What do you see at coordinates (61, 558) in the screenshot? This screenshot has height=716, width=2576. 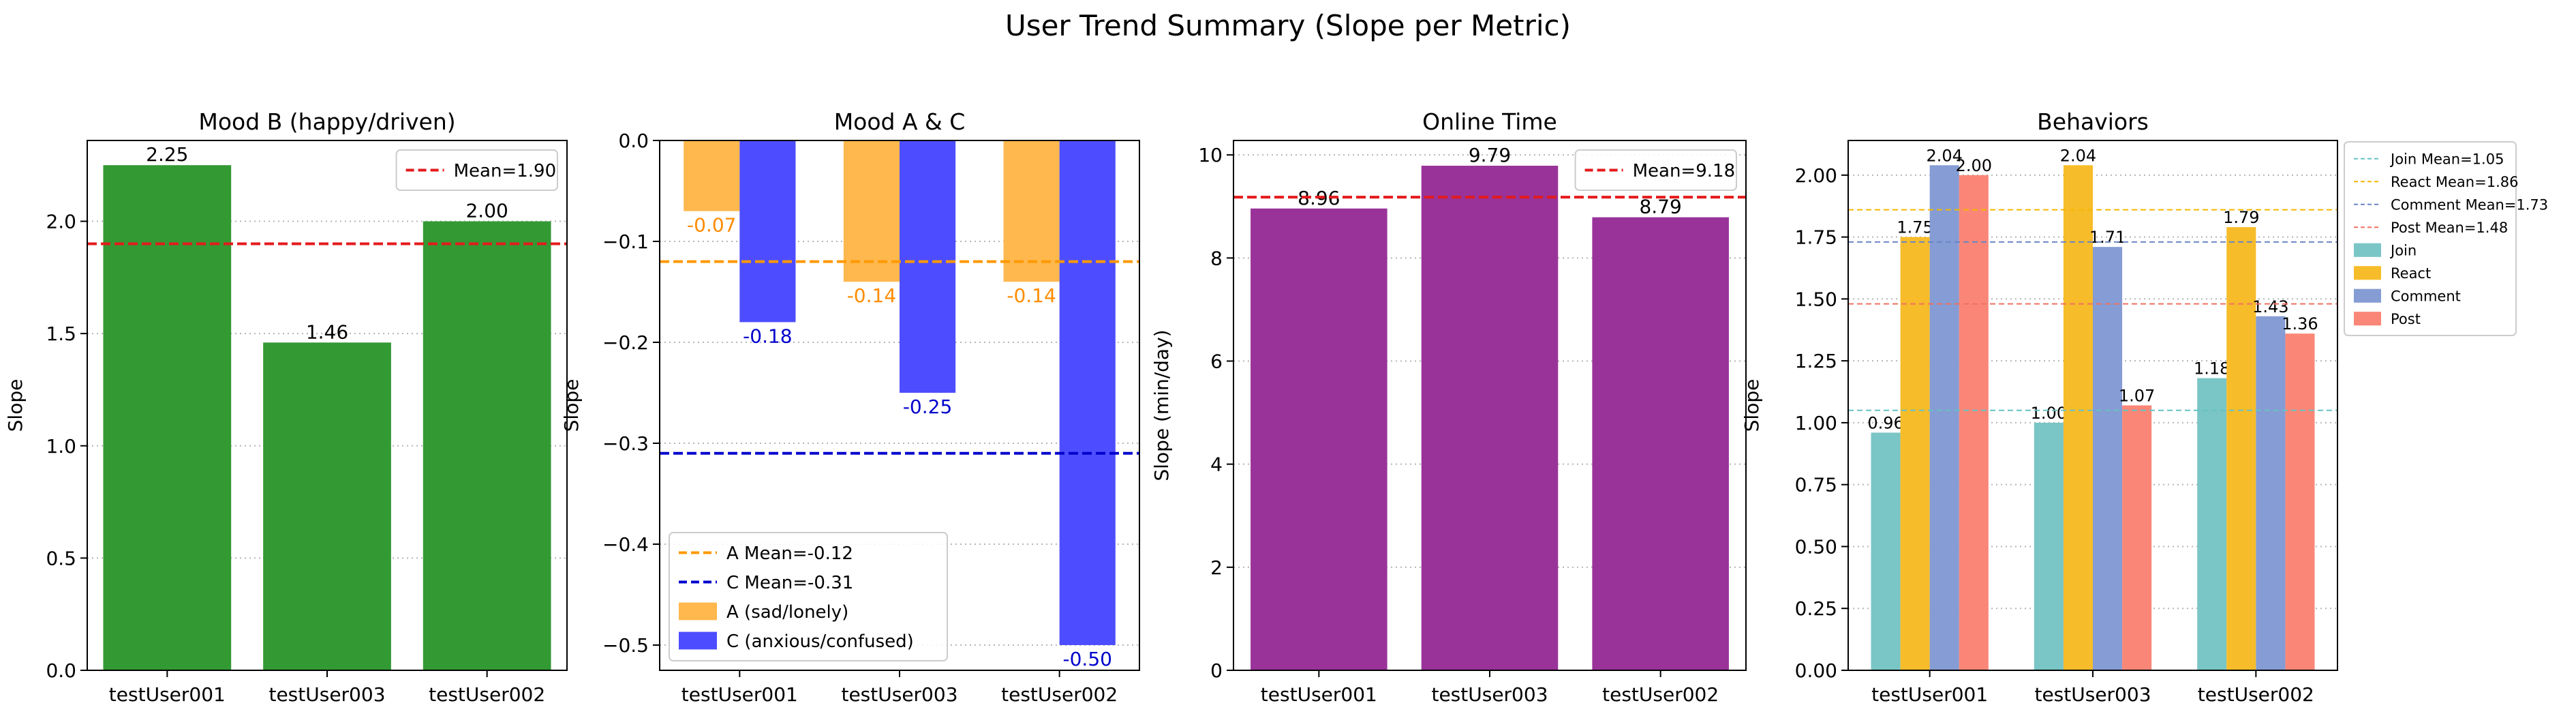 I see `y-tick-label: 0.5` at bounding box center [61, 558].